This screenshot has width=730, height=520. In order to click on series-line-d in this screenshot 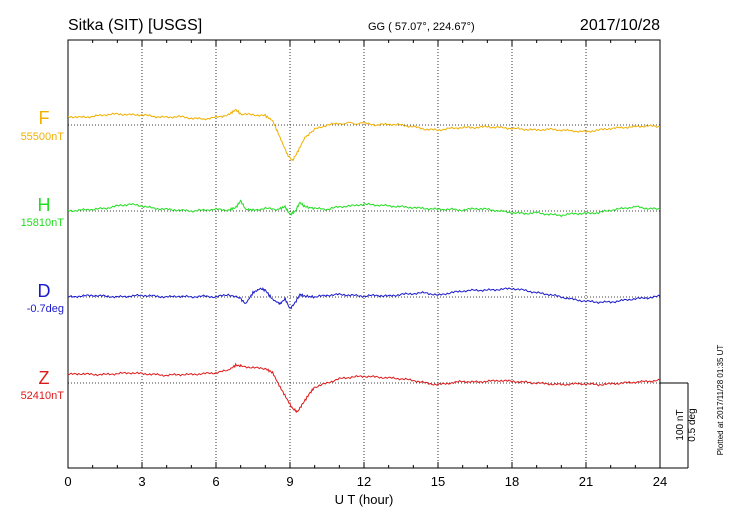, I will do `click(364, 298)`.